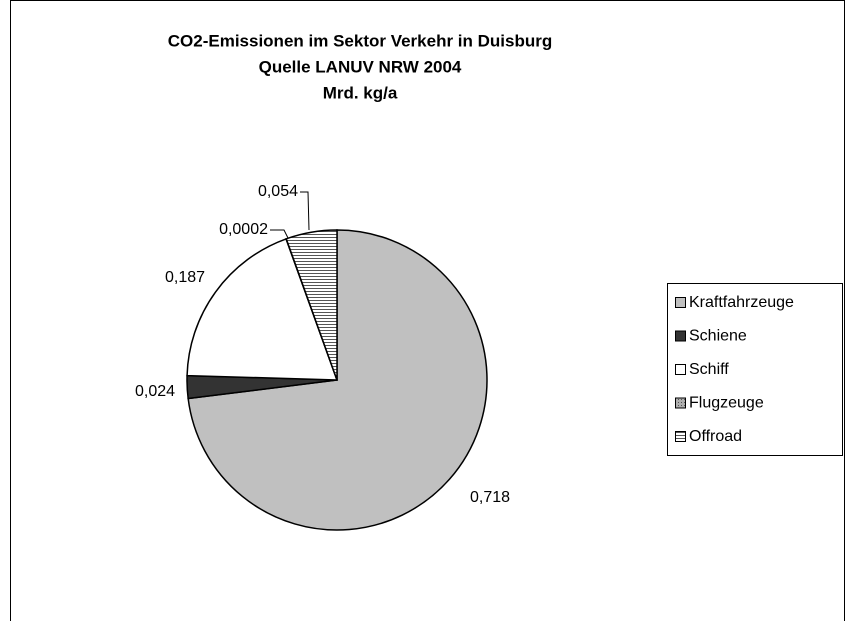 This screenshot has height=621, width=846. What do you see at coordinates (243, 229) in the screenshot?
I see `data-label: 0,0002` at bounding box center [243, 229].